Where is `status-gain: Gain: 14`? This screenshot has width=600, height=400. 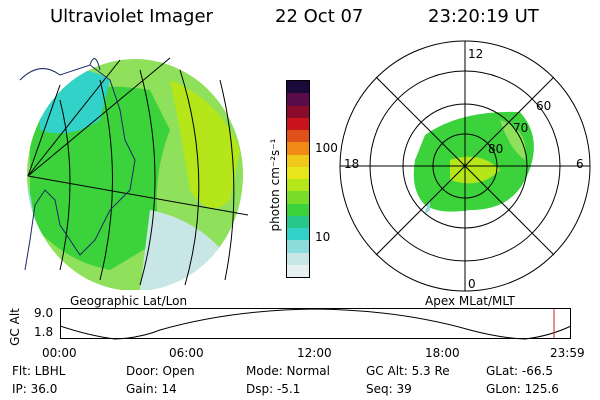 status-gain: Gain: 14 is located at coordinates (151, 389).